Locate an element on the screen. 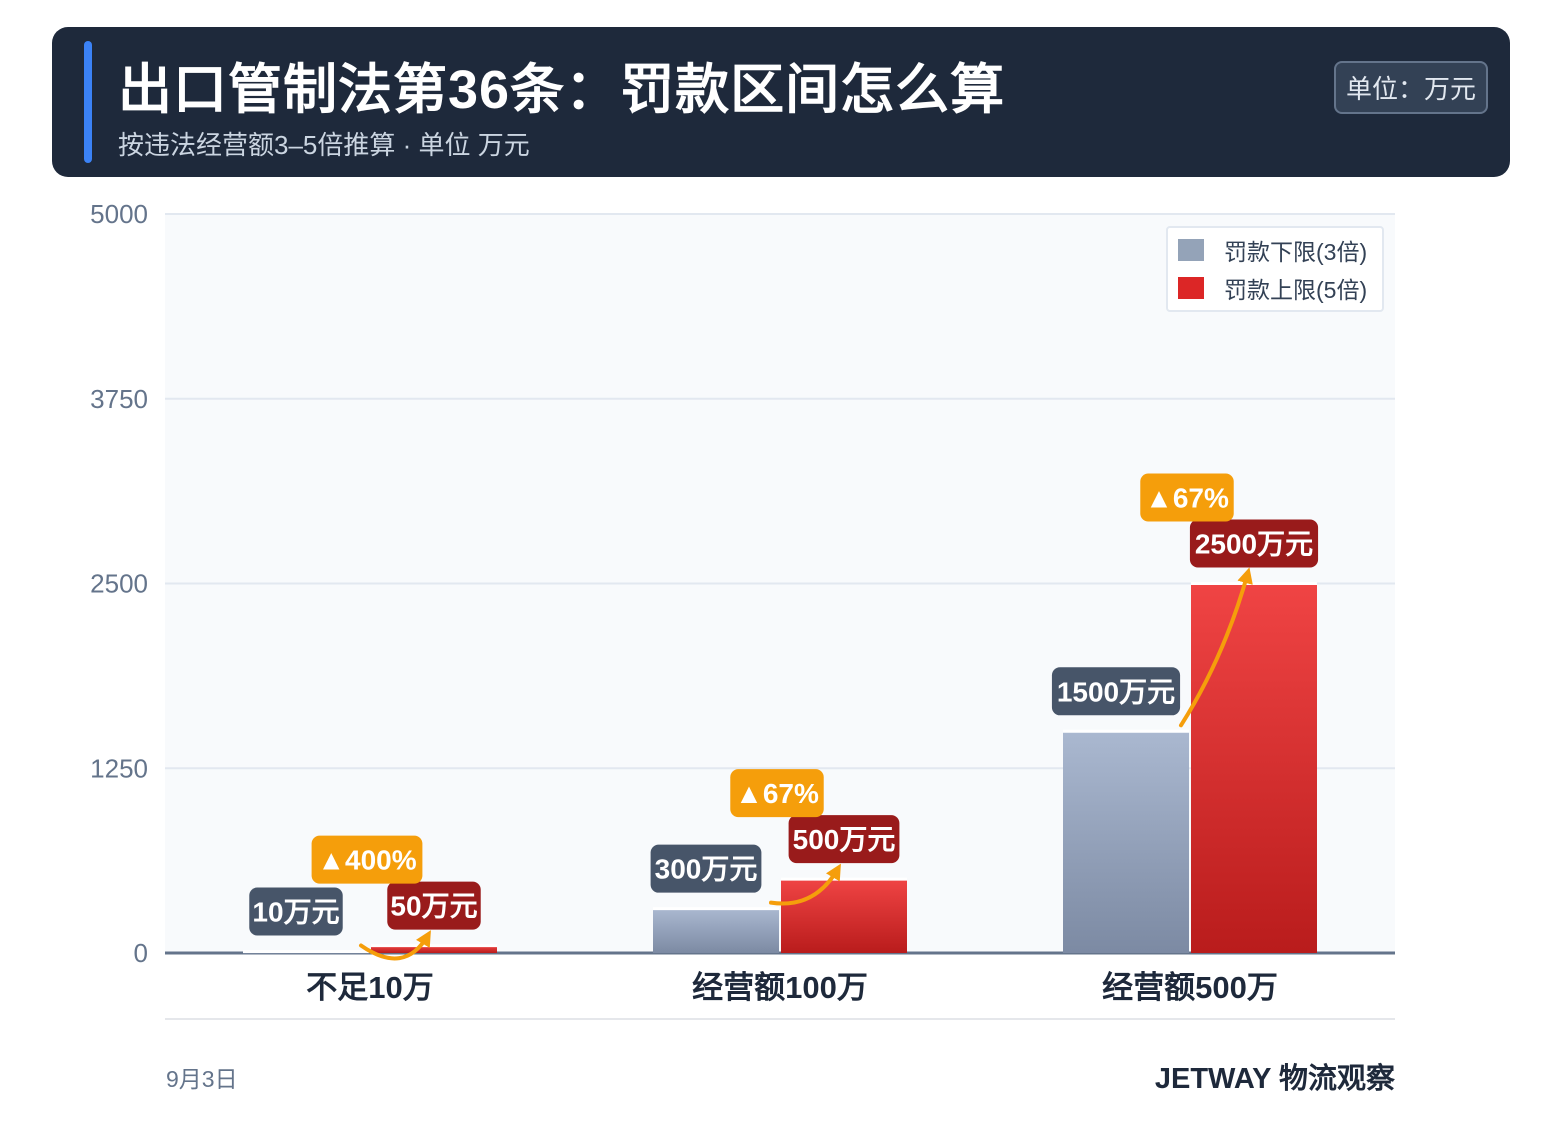 The image size is (1561, 1145). legend-item-lower: 罚款下限(3倍) is located at coordinates (1272, 250).